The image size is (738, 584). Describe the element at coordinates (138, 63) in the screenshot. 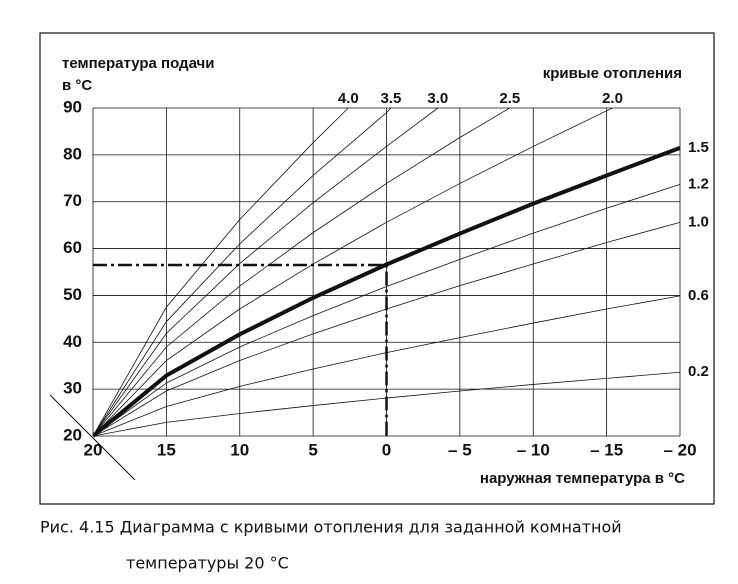

I see `y-label: температура подачи` at that location.